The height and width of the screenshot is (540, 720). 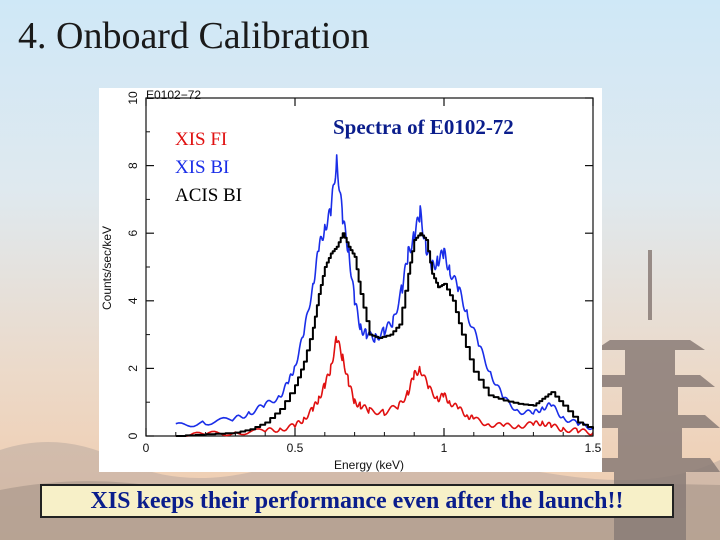 I want to click on x-tick-label: 0.5, so click(x=295, y=448).